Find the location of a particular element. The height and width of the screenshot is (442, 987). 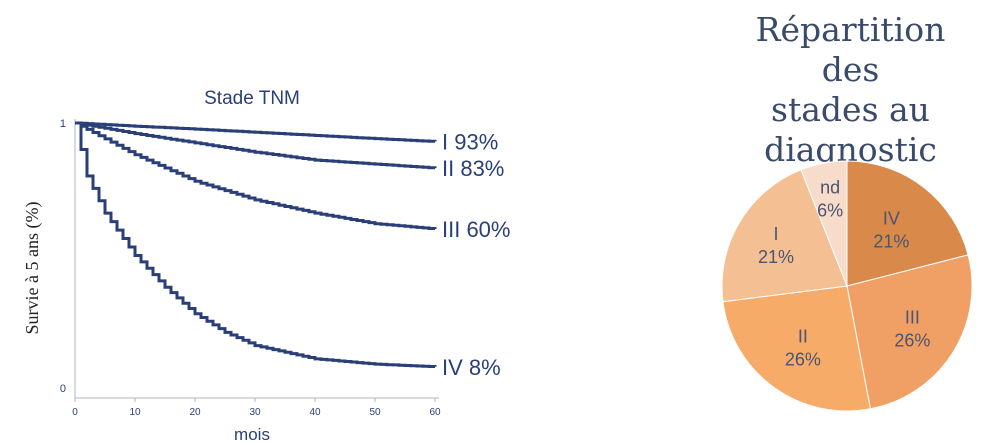

pie-slice-ii is located at coordinates (796, 348).